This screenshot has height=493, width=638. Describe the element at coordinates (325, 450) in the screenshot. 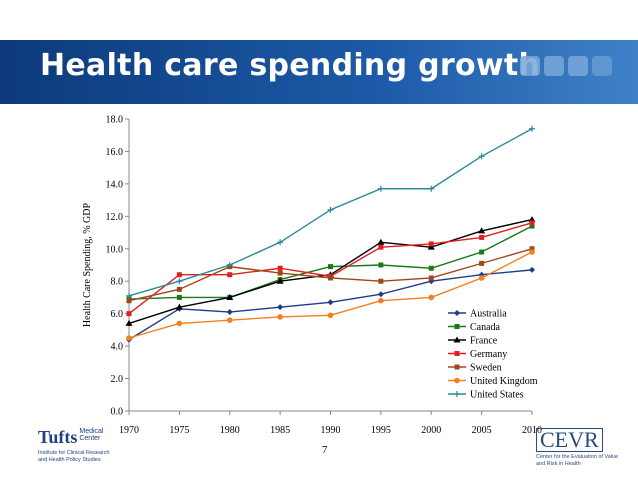

I see `page-number: 7` at that location.